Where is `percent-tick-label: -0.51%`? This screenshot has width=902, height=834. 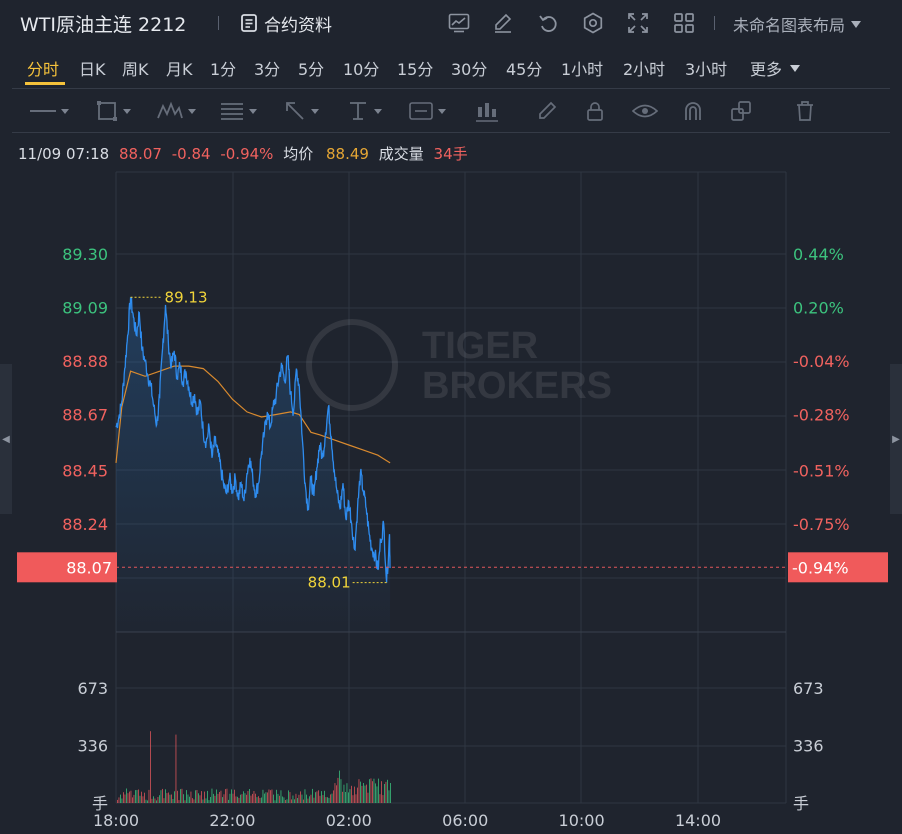
percent-tick-label: -0.51% is located at coordinates (821, 471).